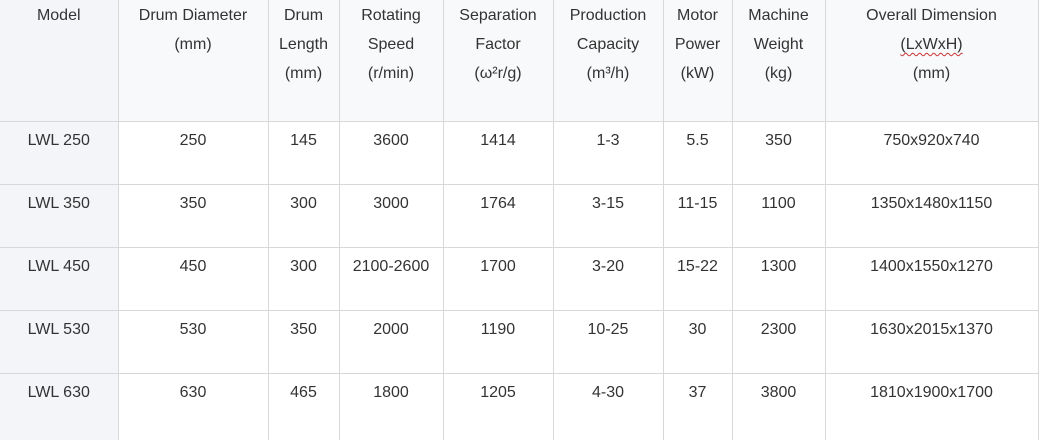 The image size is (1044, 440). What do you see at coordinates (778, 152) in the screenshot?
I see `cell-machine-weight: 350` at bounding box center [778, 152].